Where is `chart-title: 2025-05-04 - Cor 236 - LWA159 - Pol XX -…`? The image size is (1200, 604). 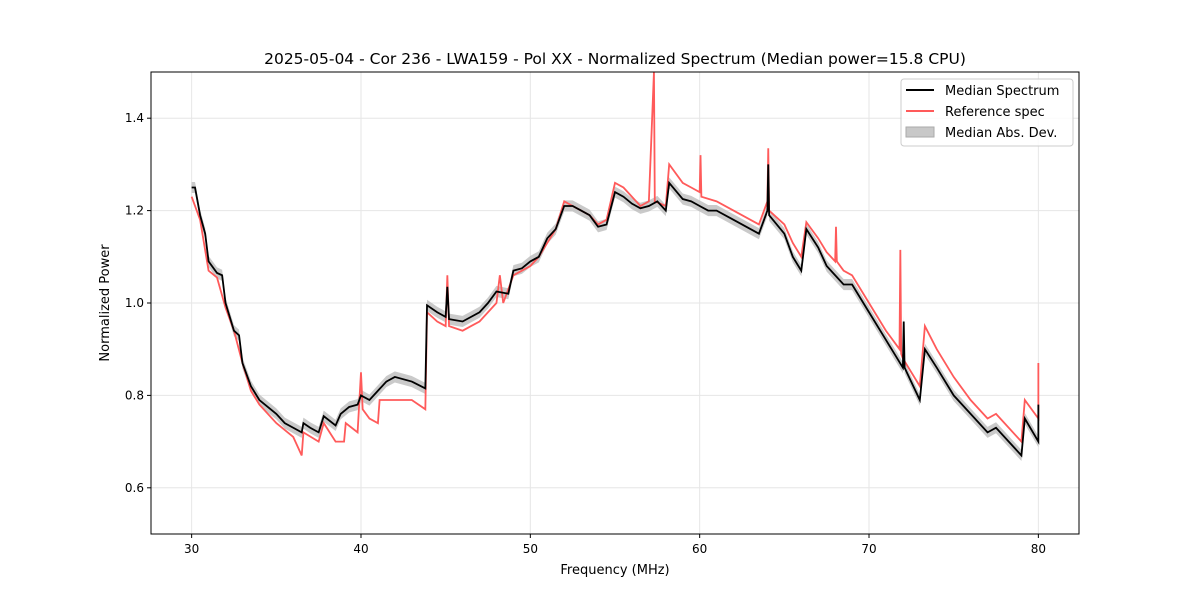
chart-title: 2025-05-04 - Cor 236 - LWA159 - Pol XX -… is located at coordinates (615, 59).